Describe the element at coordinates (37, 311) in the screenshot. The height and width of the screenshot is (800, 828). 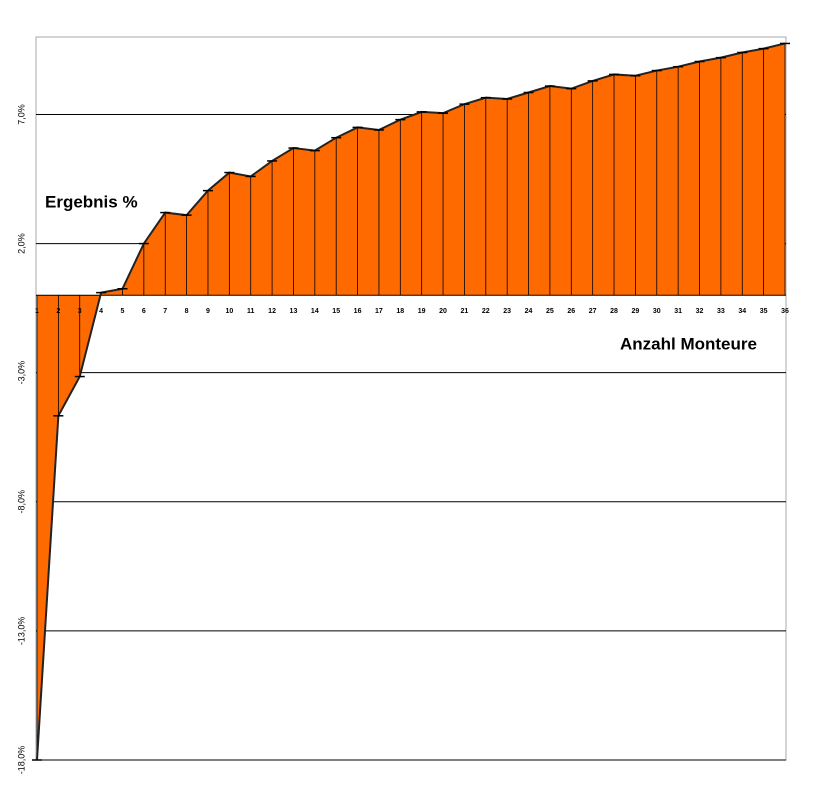
I see `x-tick-label: 1` at that location.